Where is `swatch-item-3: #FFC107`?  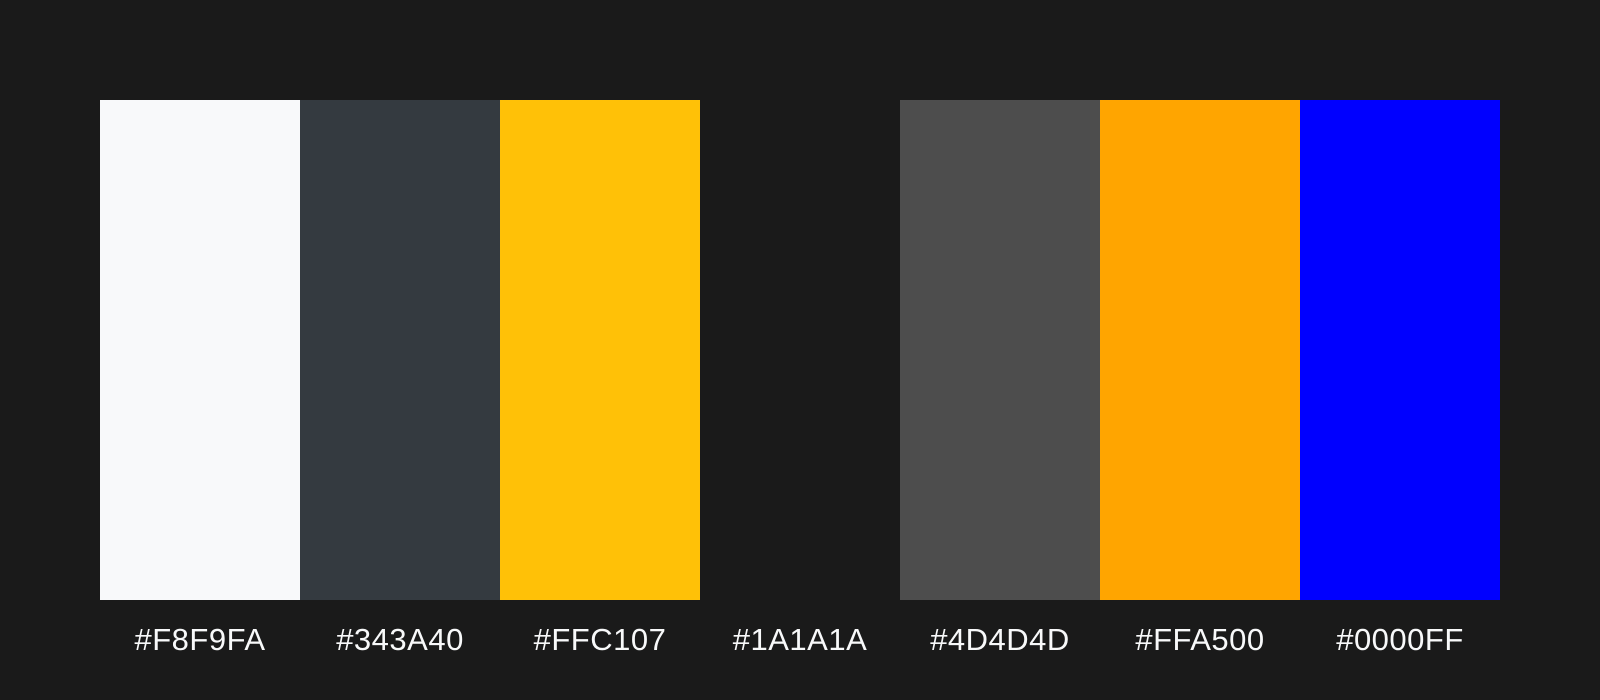
swatch-item-3: #FFC107 is located at coordinates (600, 380).